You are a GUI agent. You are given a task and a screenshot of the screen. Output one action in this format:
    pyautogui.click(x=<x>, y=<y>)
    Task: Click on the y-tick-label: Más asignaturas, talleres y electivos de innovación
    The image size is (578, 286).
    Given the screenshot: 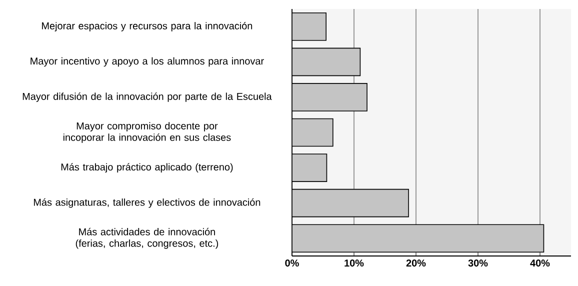 What is the action you would take?
    pyautogui.click(x=147, y=203)
    